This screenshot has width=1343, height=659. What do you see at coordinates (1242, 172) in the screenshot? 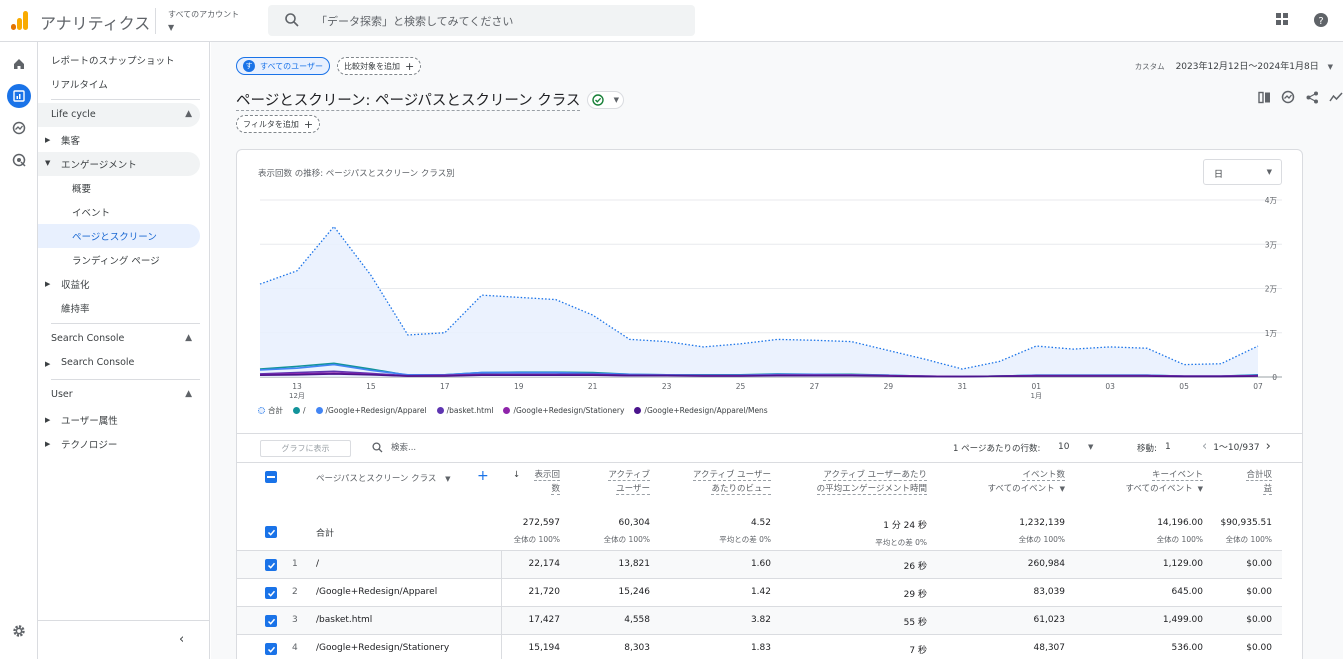
I see `granularity-dropdown: 日 ▼` at bounding box center [1242, 172].